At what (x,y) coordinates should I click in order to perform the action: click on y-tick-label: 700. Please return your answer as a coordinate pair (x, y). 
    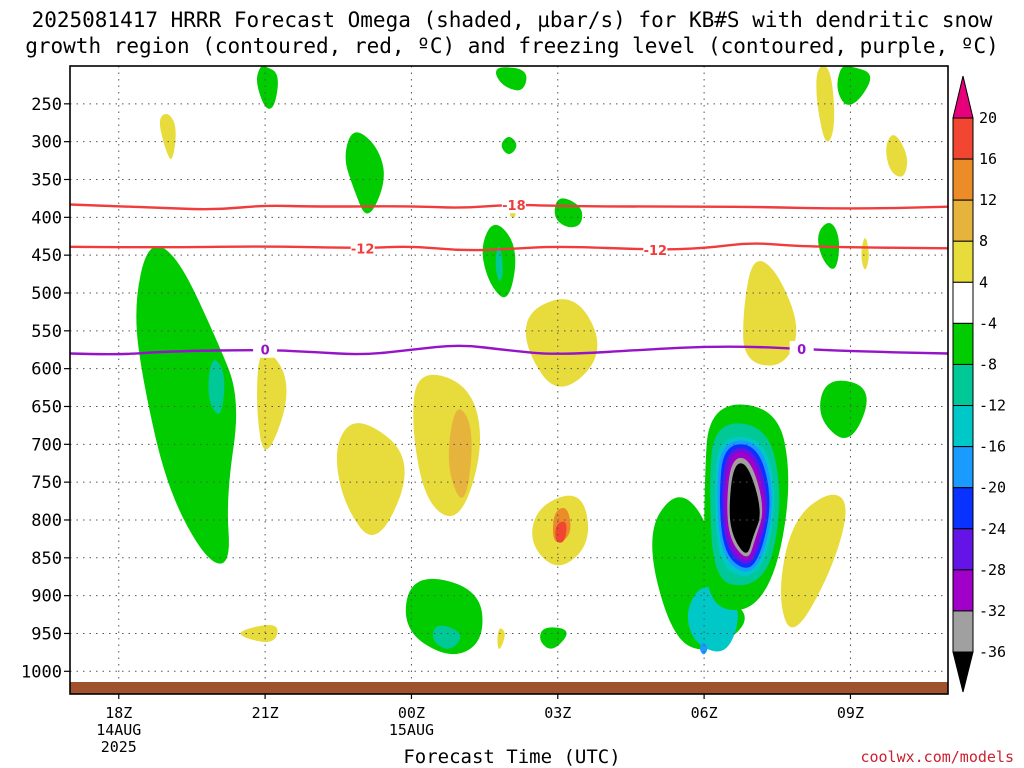
    Looking at the image, I should click on (46, 445).